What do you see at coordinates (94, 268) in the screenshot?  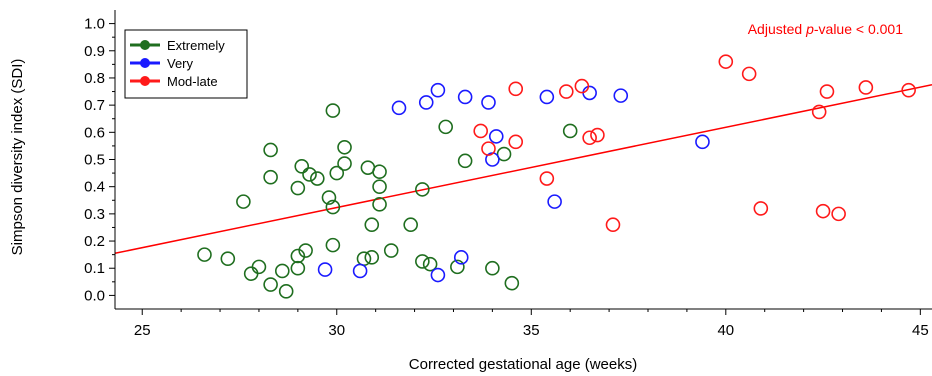 I see `y-tick-label: 0.1` at bounding box center [94, 268].